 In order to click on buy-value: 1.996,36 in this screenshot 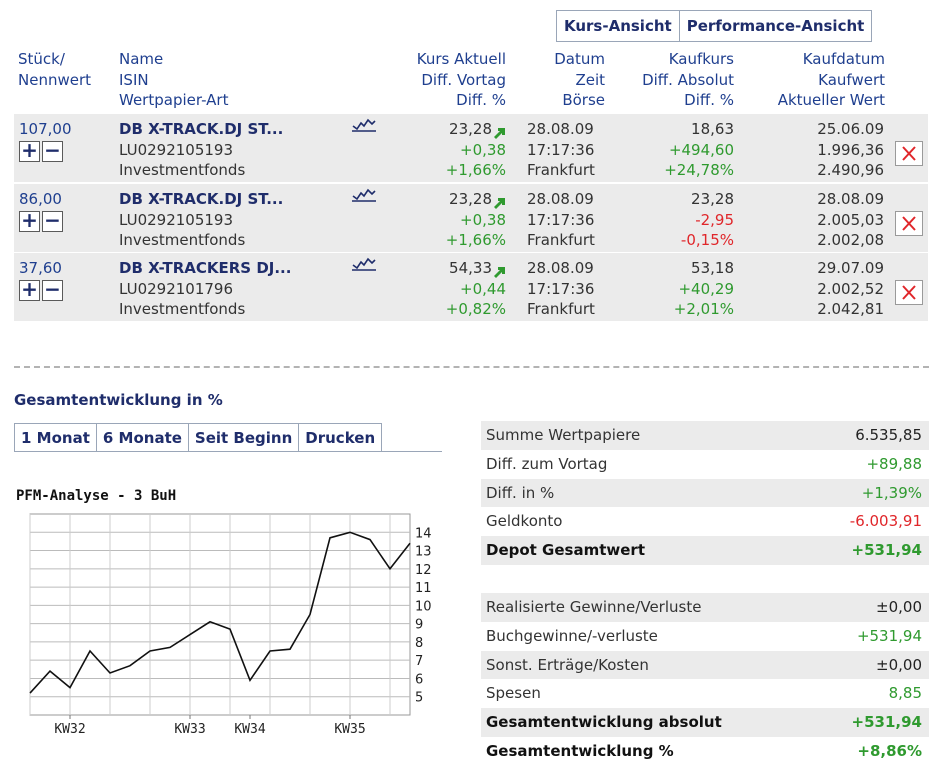, I will do `click(850, 149)`.